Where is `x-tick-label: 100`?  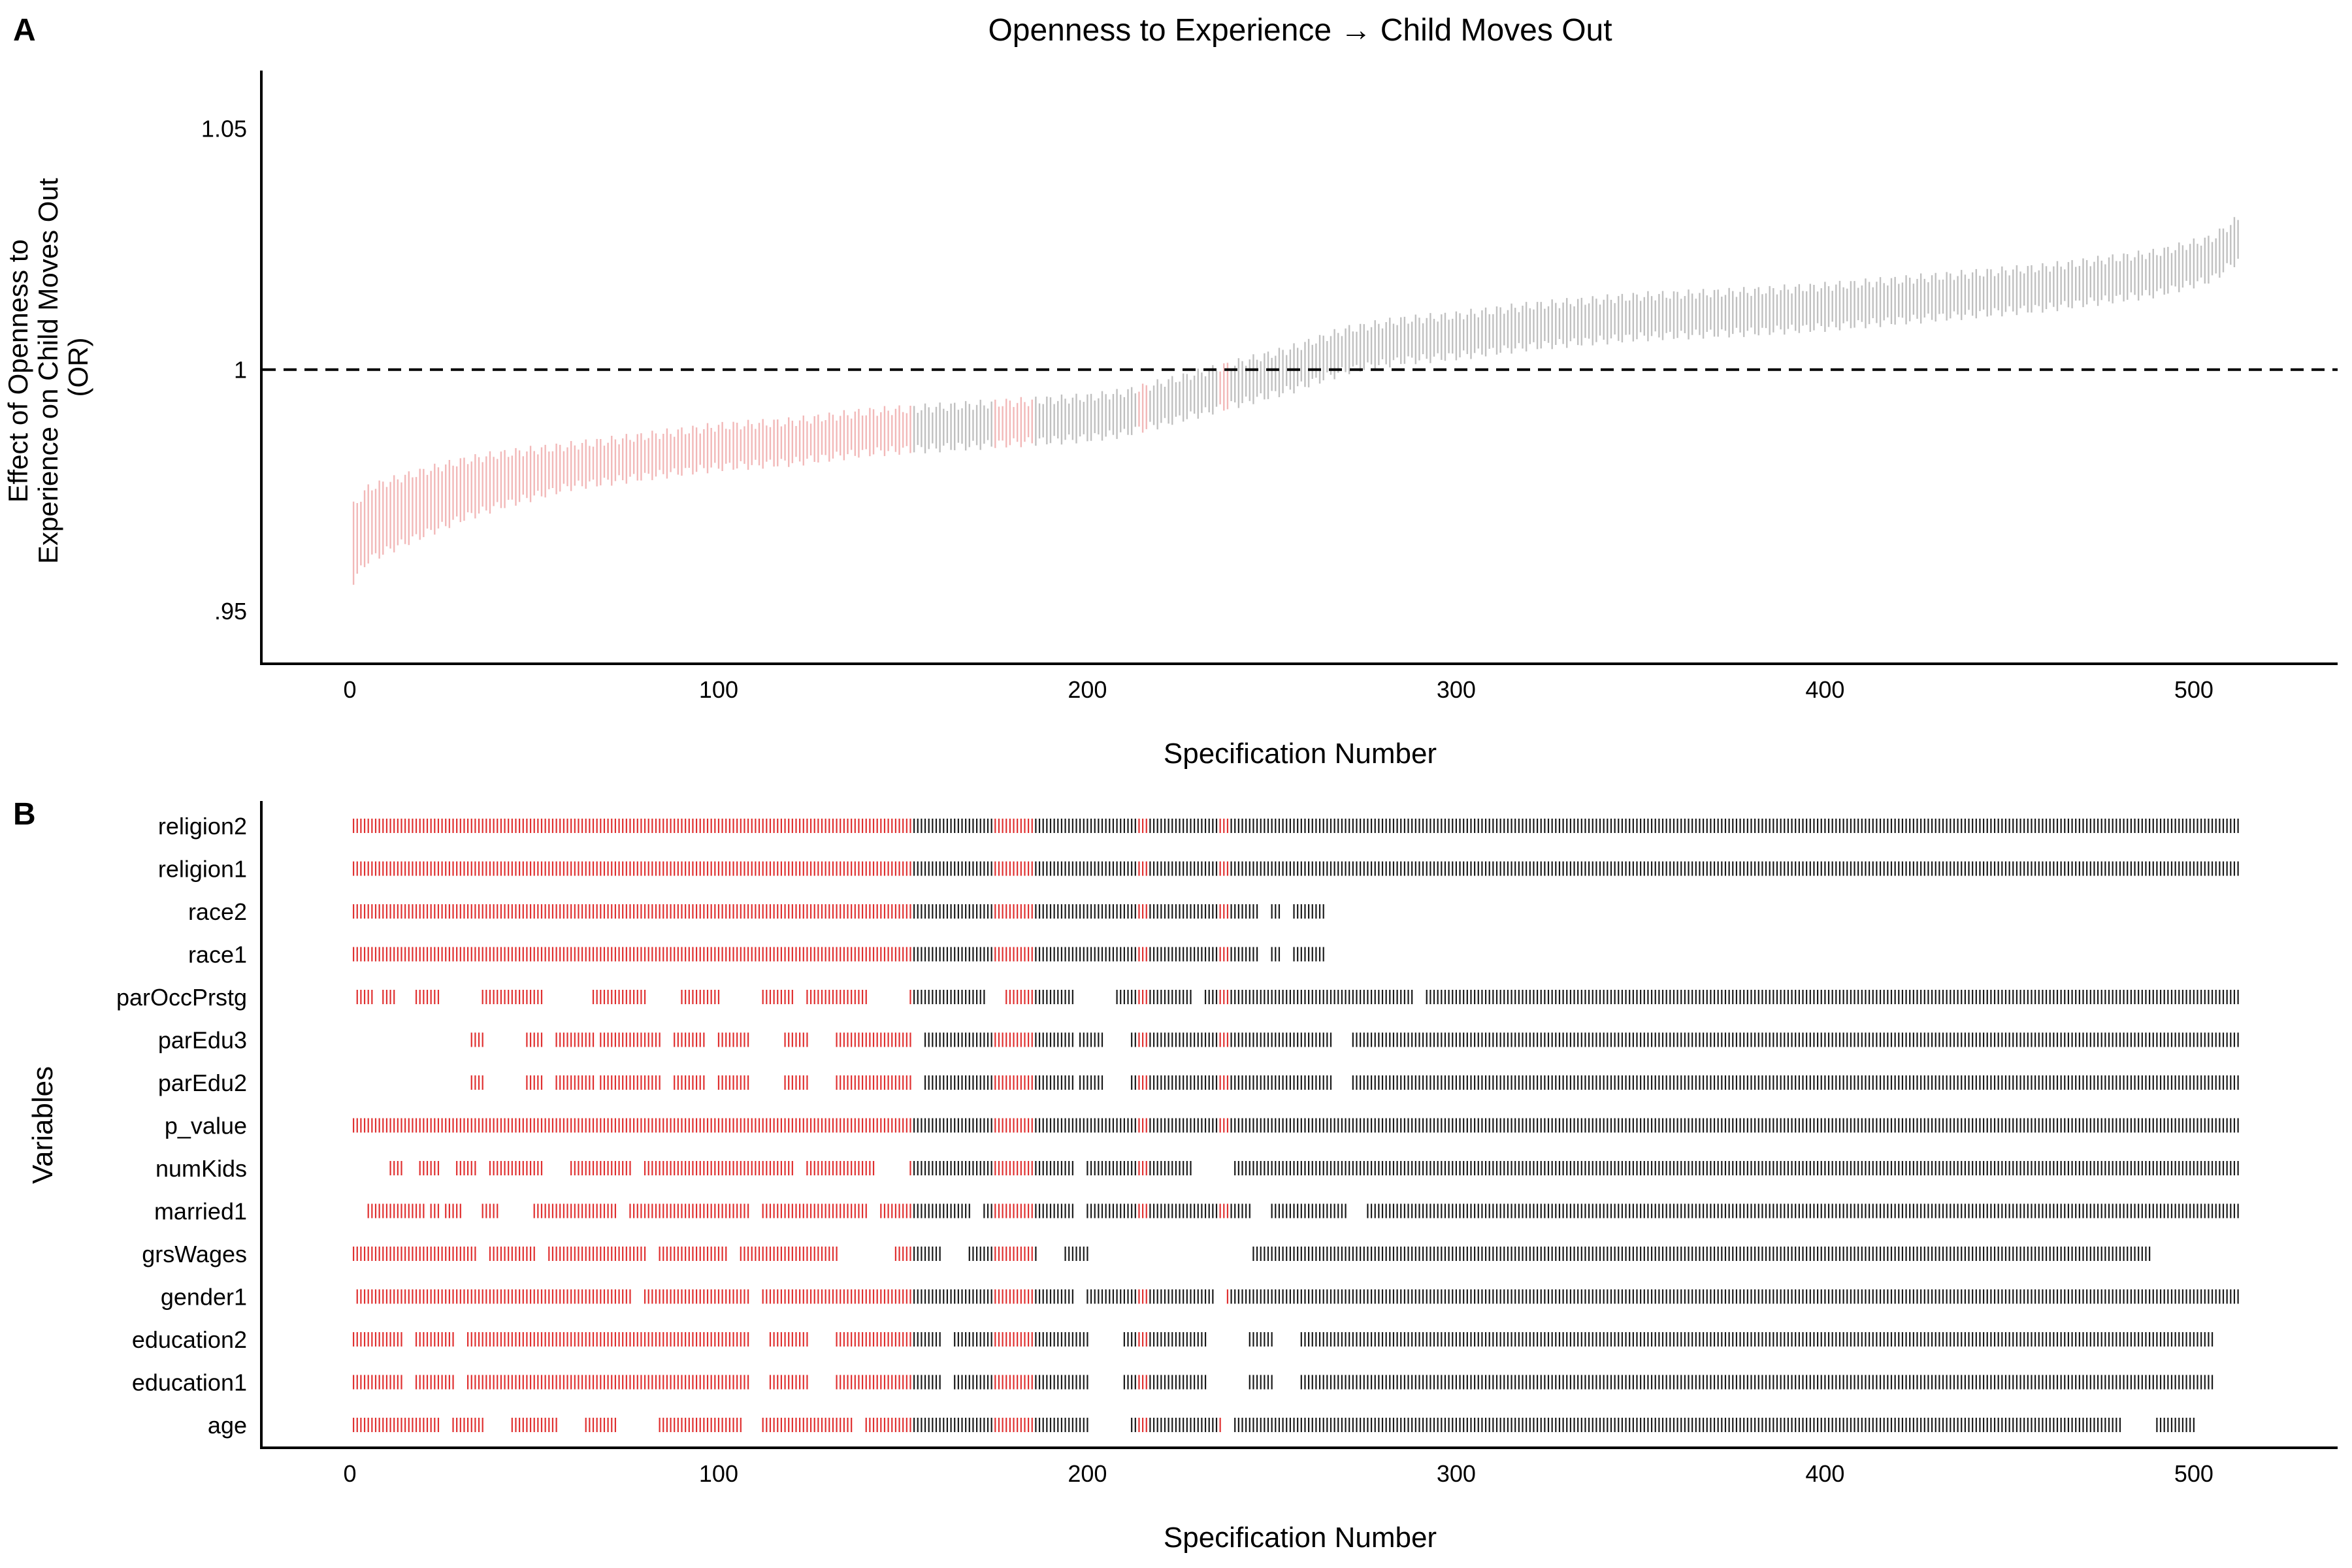
x-tick-label: 100 is located at coordinates (718, 689).